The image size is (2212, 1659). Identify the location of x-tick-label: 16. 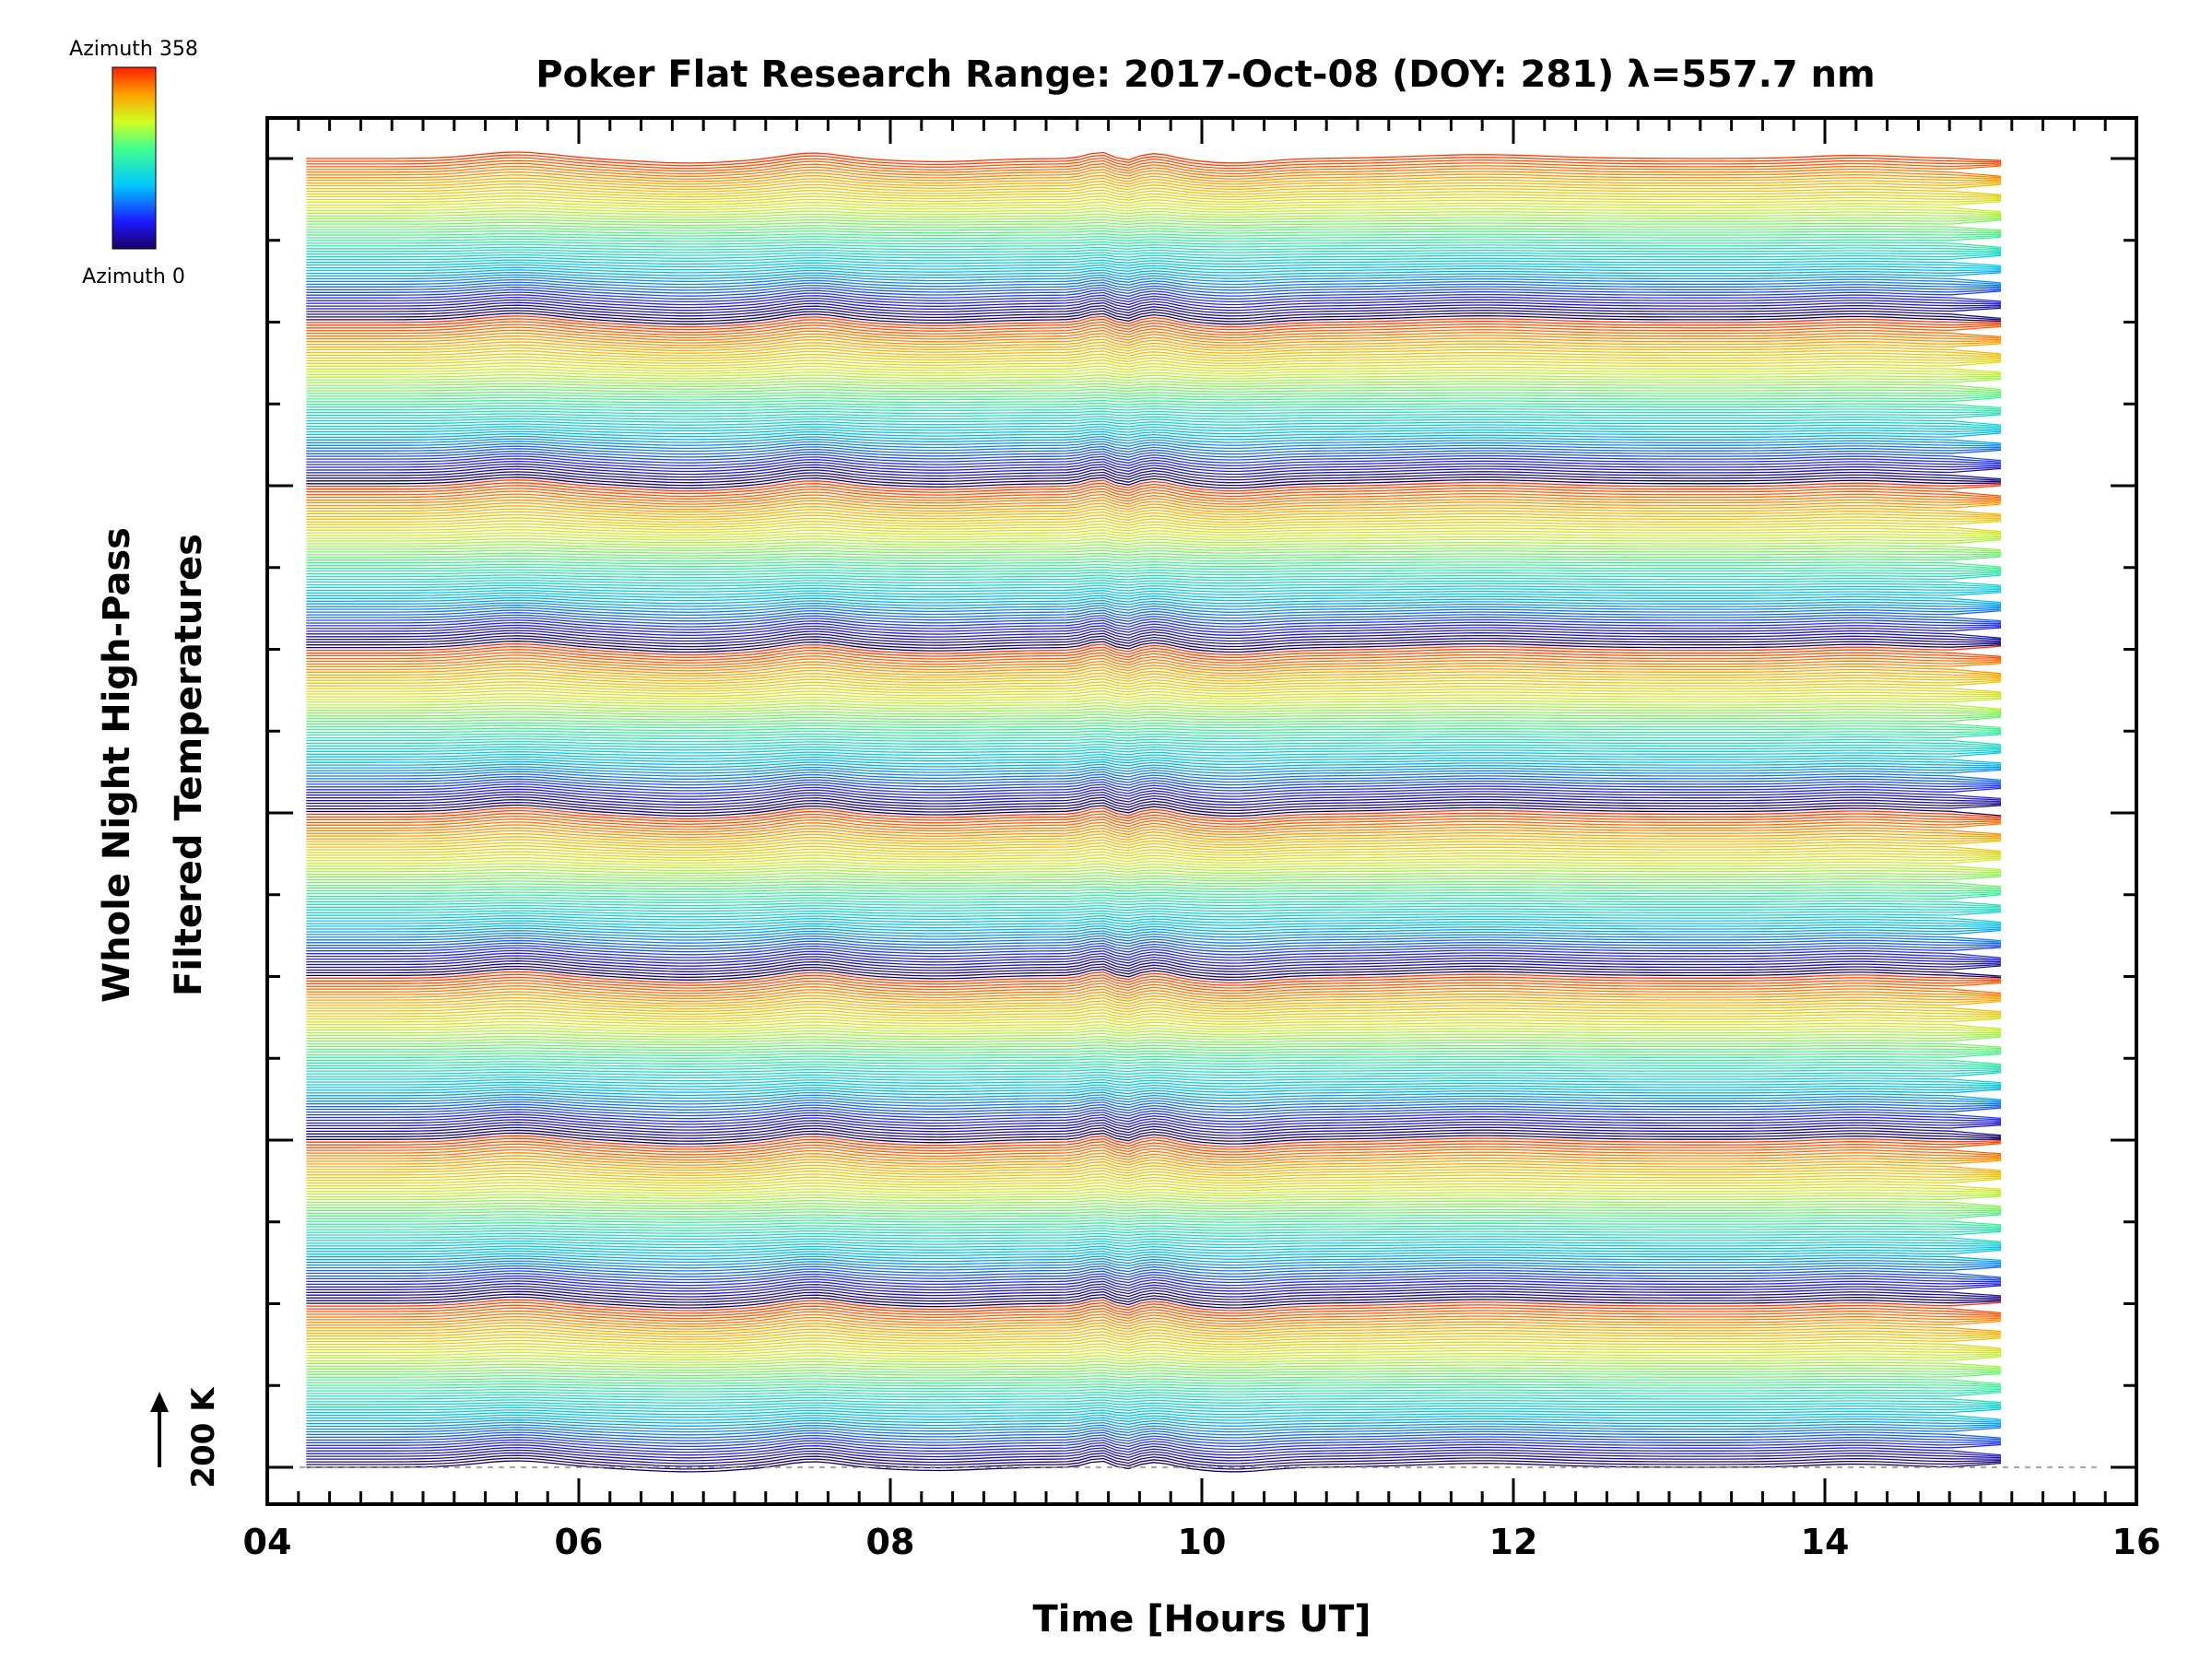
(2136, 1542).